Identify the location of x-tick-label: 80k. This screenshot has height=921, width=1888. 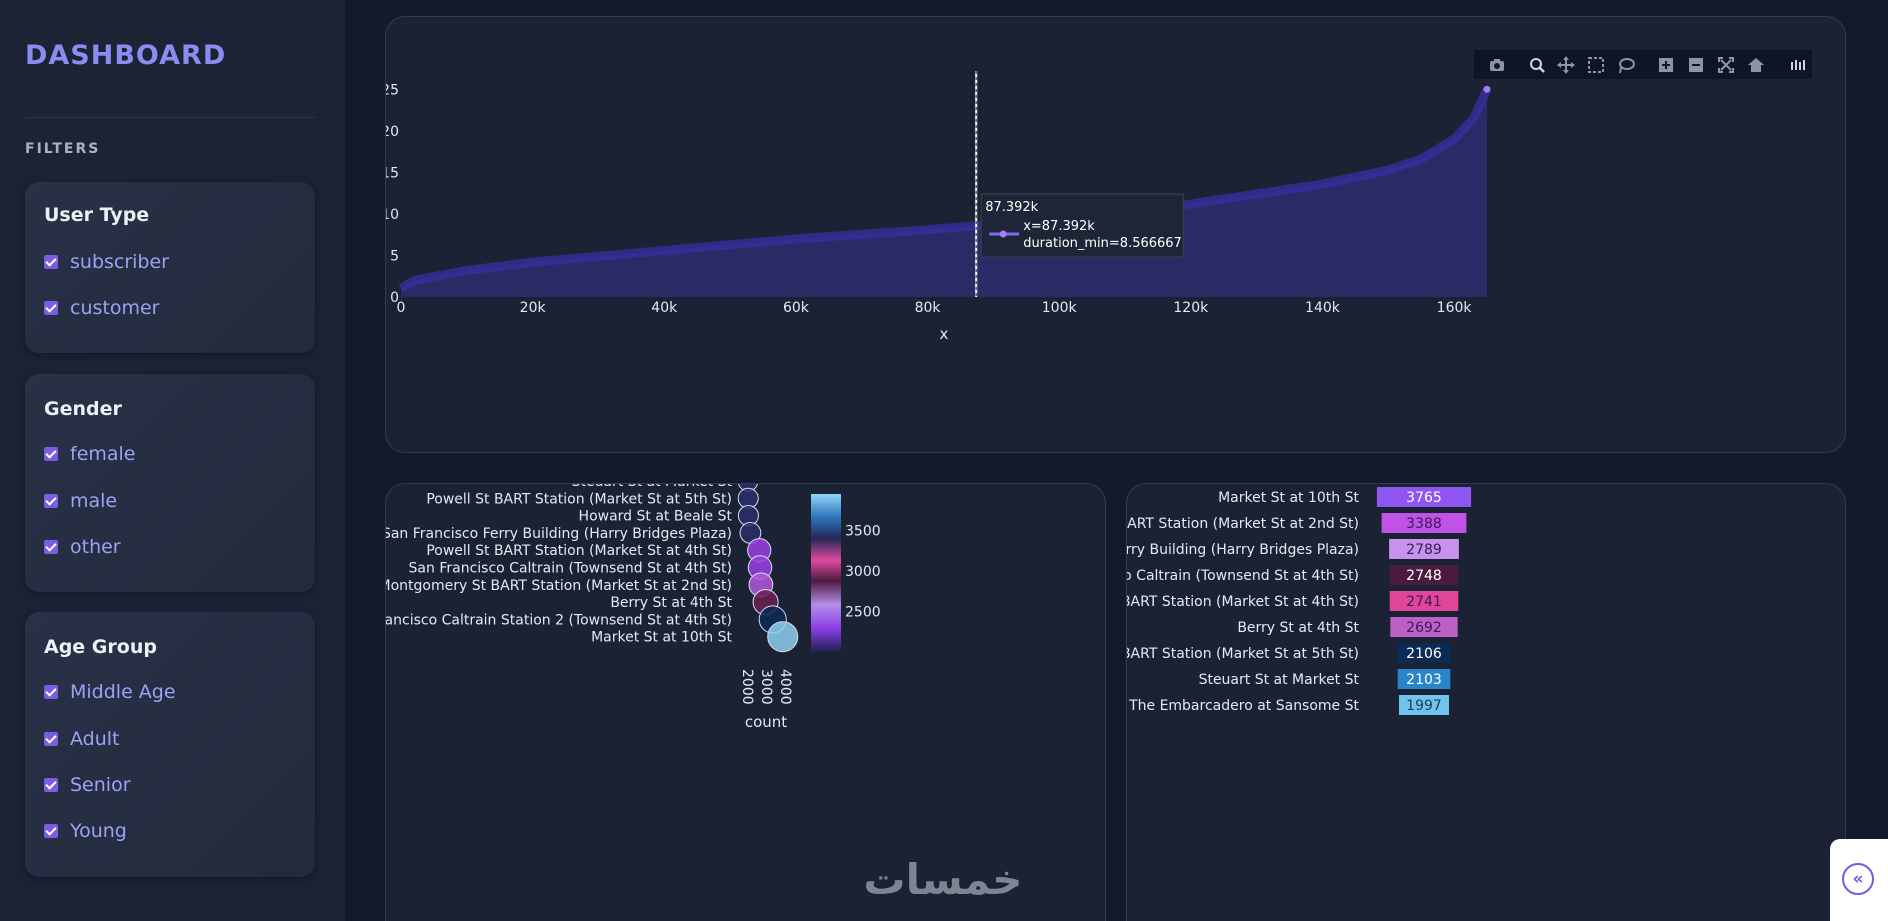
(928, 308).